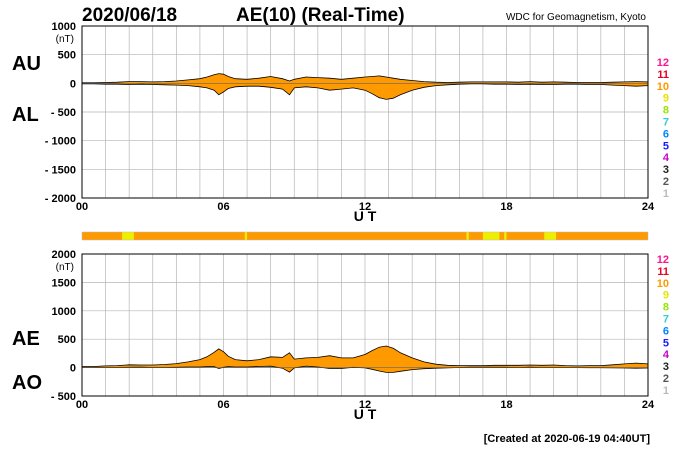 Image resolution: width=700 pixels, height=450 pixels. I want to click on au-al-y-tick-labels: 1000 500 0 - 500 - 1000 - 1500 - 2000, so click(60, 113).